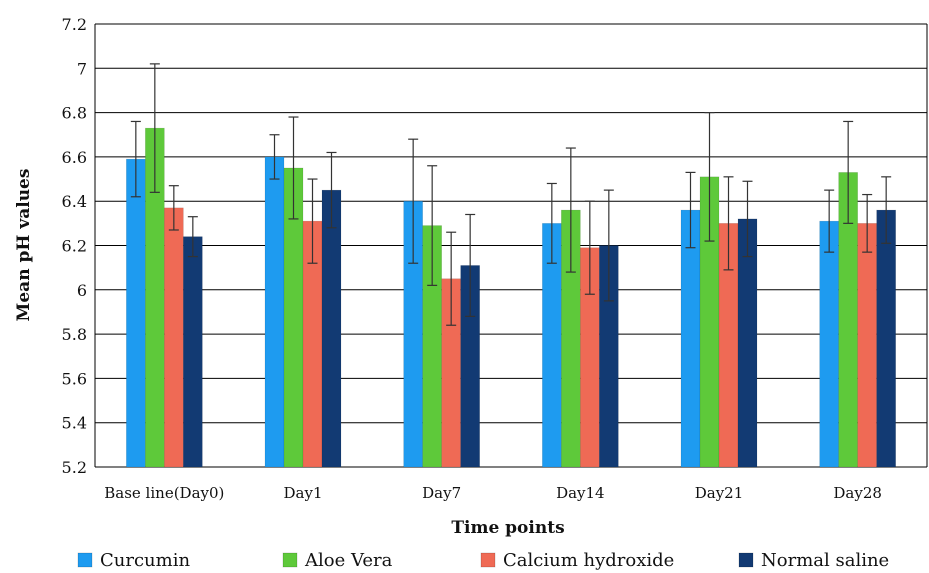 This screenshot has width=929, height=573. I want to click on y-tick-label: 6.8, so click(74, 113).